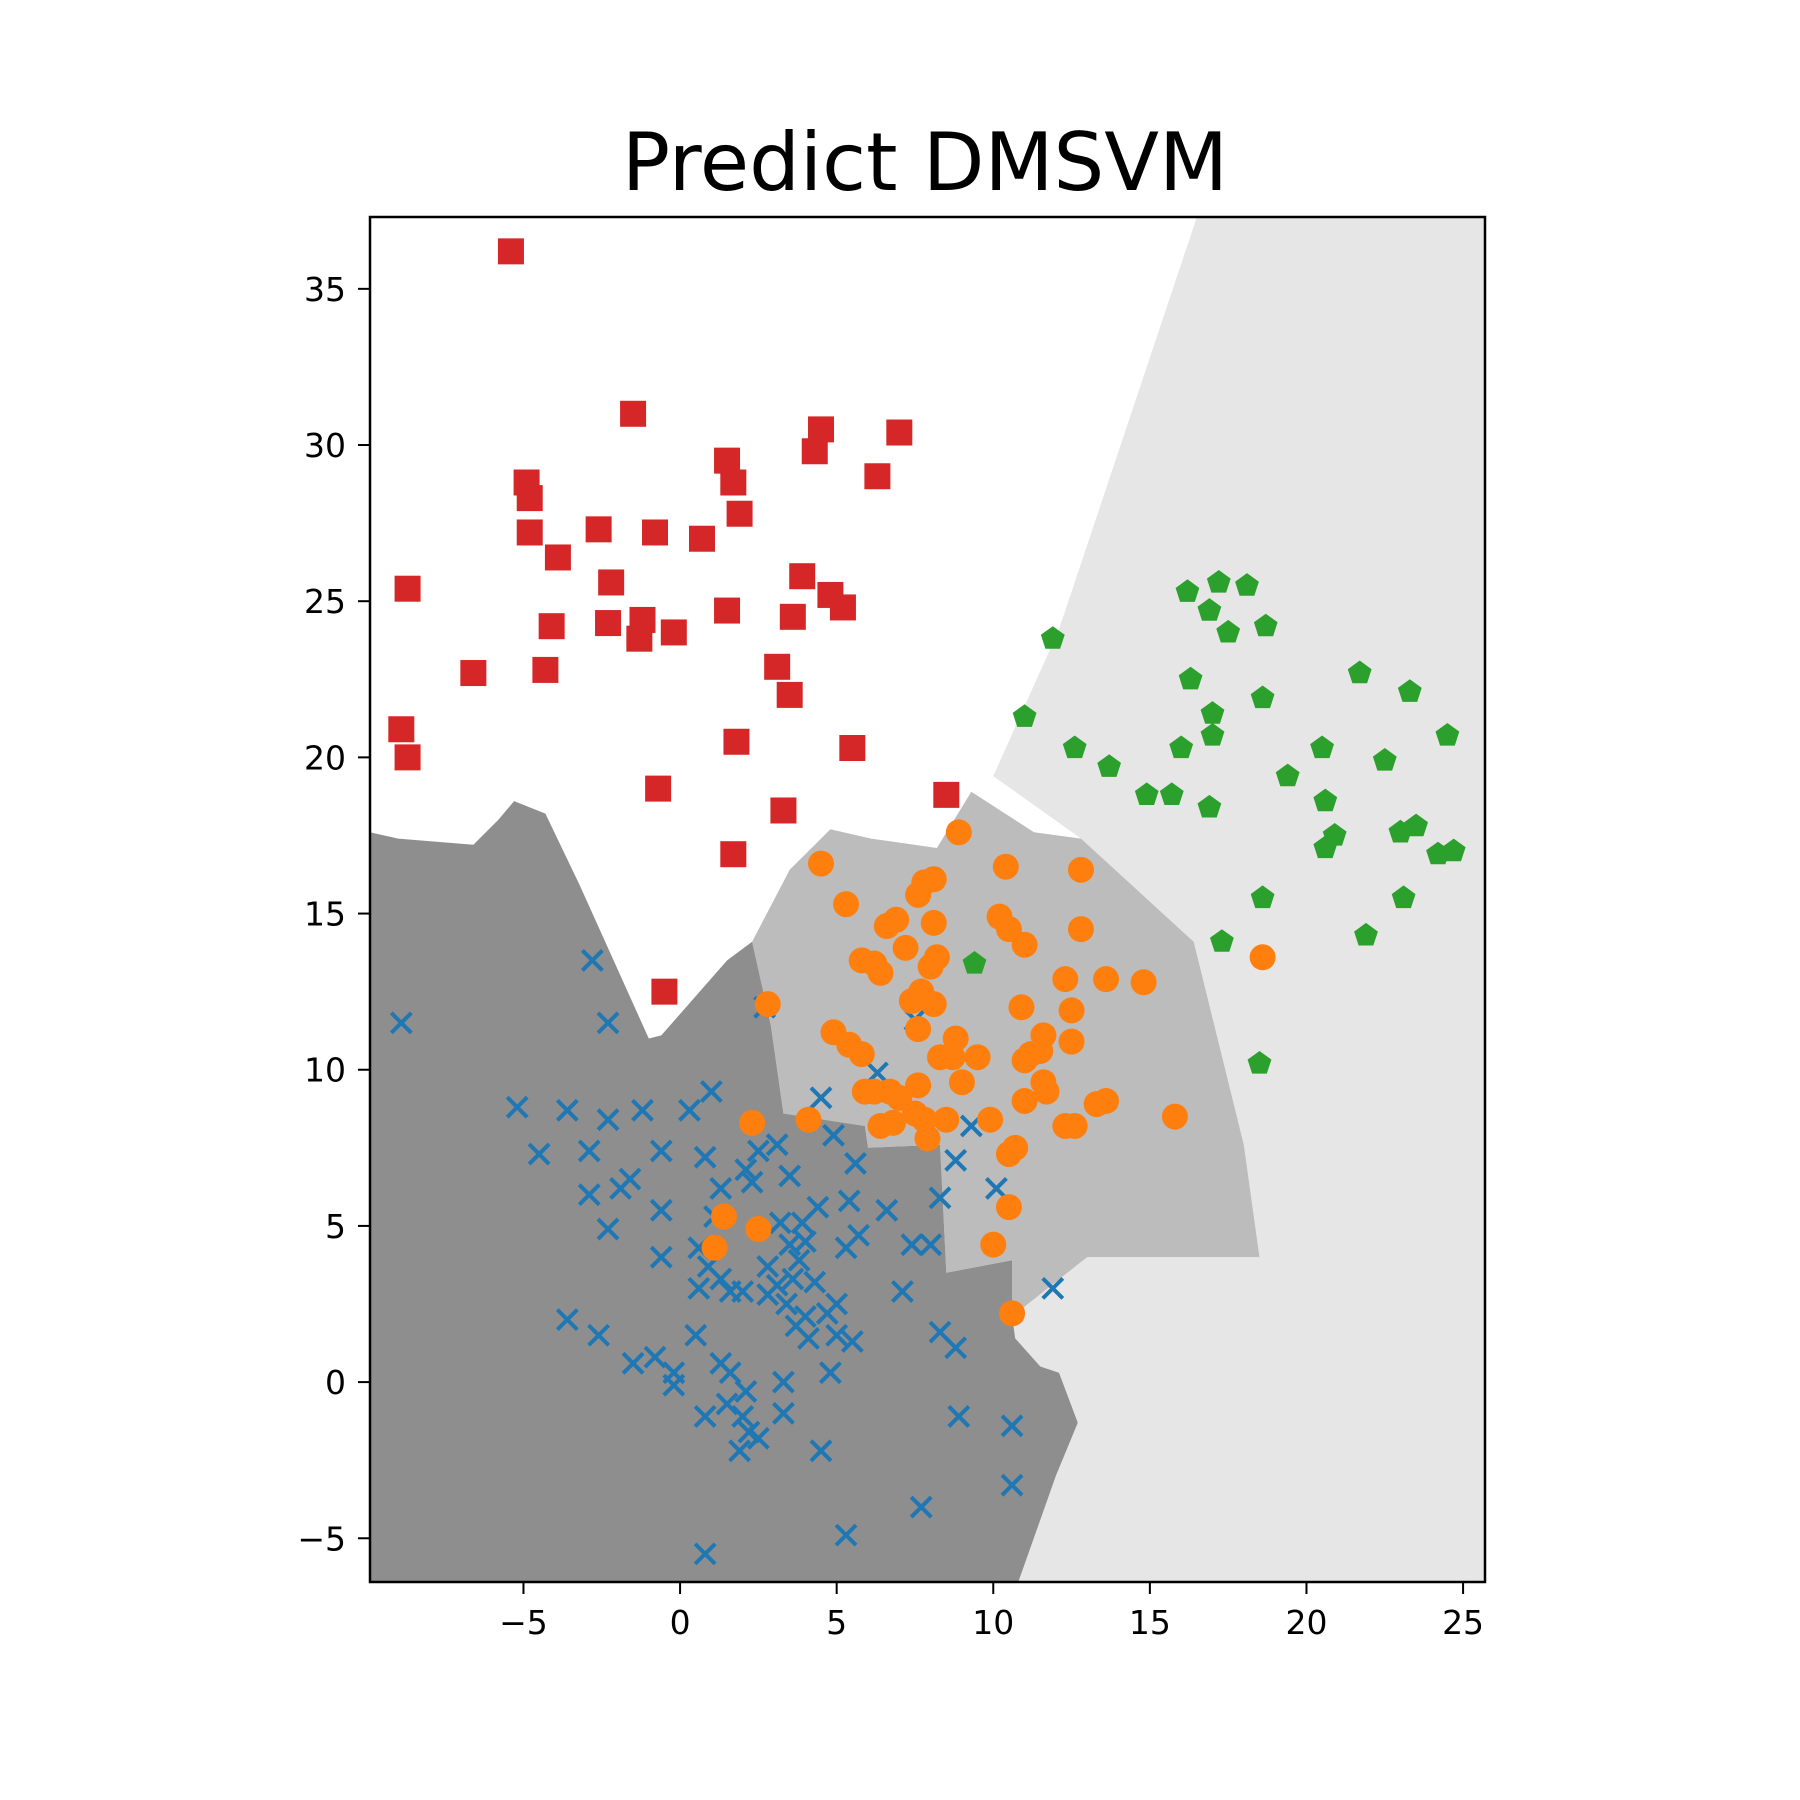 The height and width of the screenshot is (1800, 1800). I want to click on y-tick-label: 35, so click(325, 289).